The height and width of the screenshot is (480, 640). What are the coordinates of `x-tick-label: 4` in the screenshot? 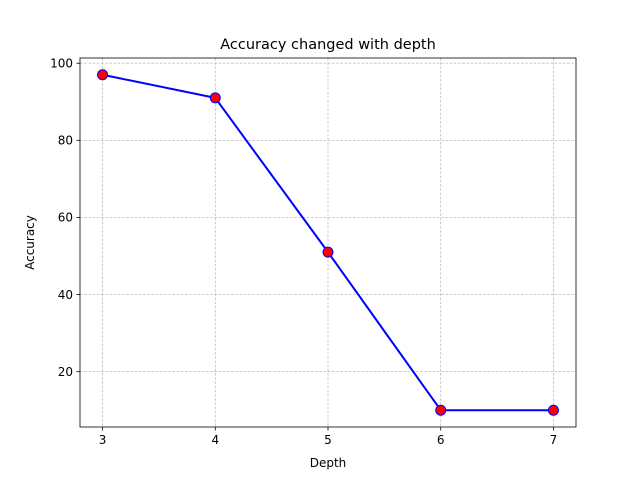 It's located at (215, 440).